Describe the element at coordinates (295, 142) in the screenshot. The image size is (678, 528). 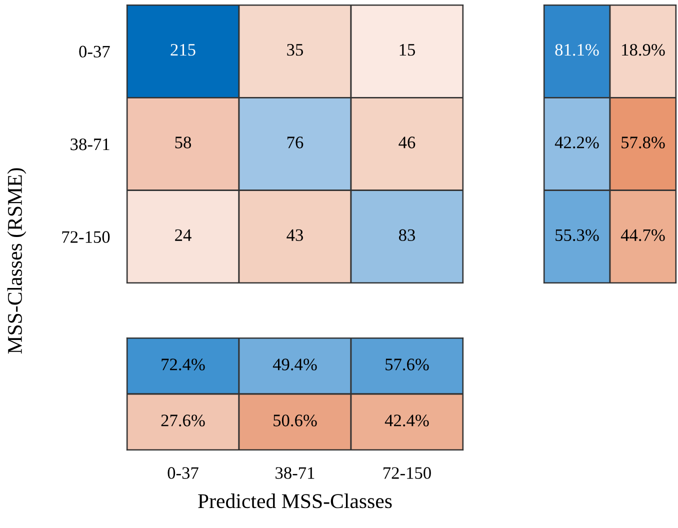
I see `data-label: 76` at that location.